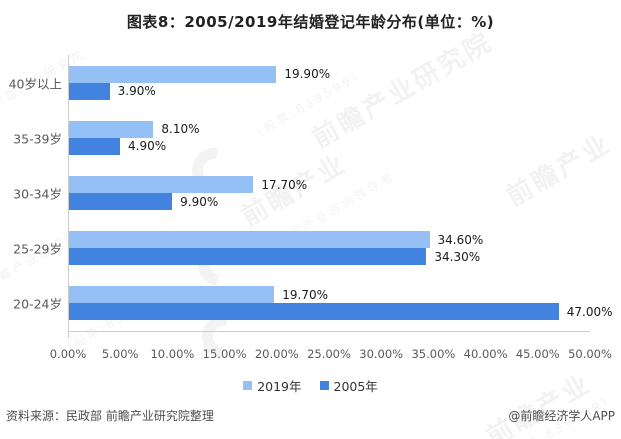 Image resolution: width=621 pixels, height=439 pixels. Describe the element at coordinates (310, 22) in the screenshot. I see `chart-title: 图表8：2005/2019年结婚登记年龄分布(单位：%)` at that location.